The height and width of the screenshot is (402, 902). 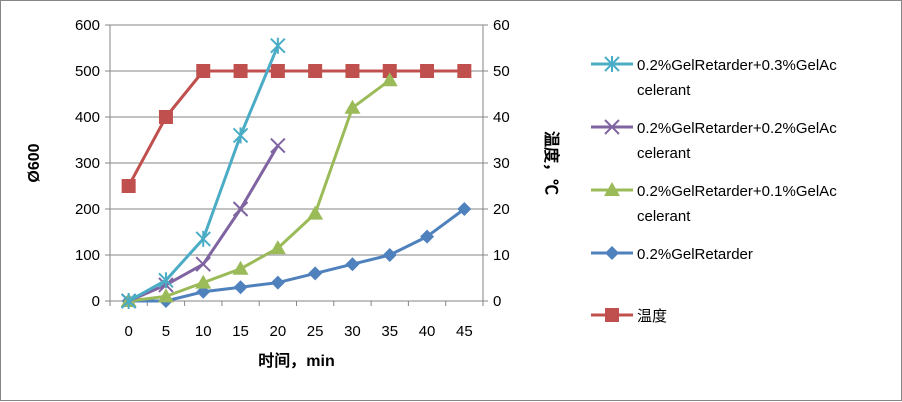 I want to click on x-tick-label: 45, so click(x=464, y=331).